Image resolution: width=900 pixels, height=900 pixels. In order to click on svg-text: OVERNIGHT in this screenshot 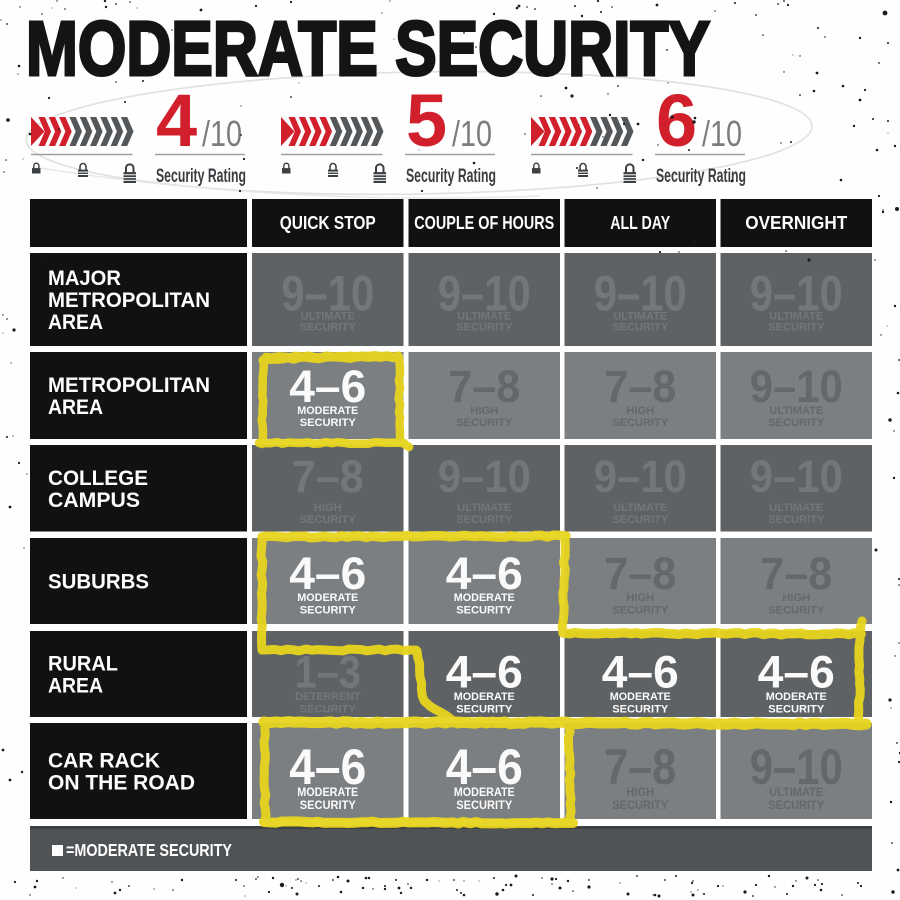, I will do `click(796, 223)`.